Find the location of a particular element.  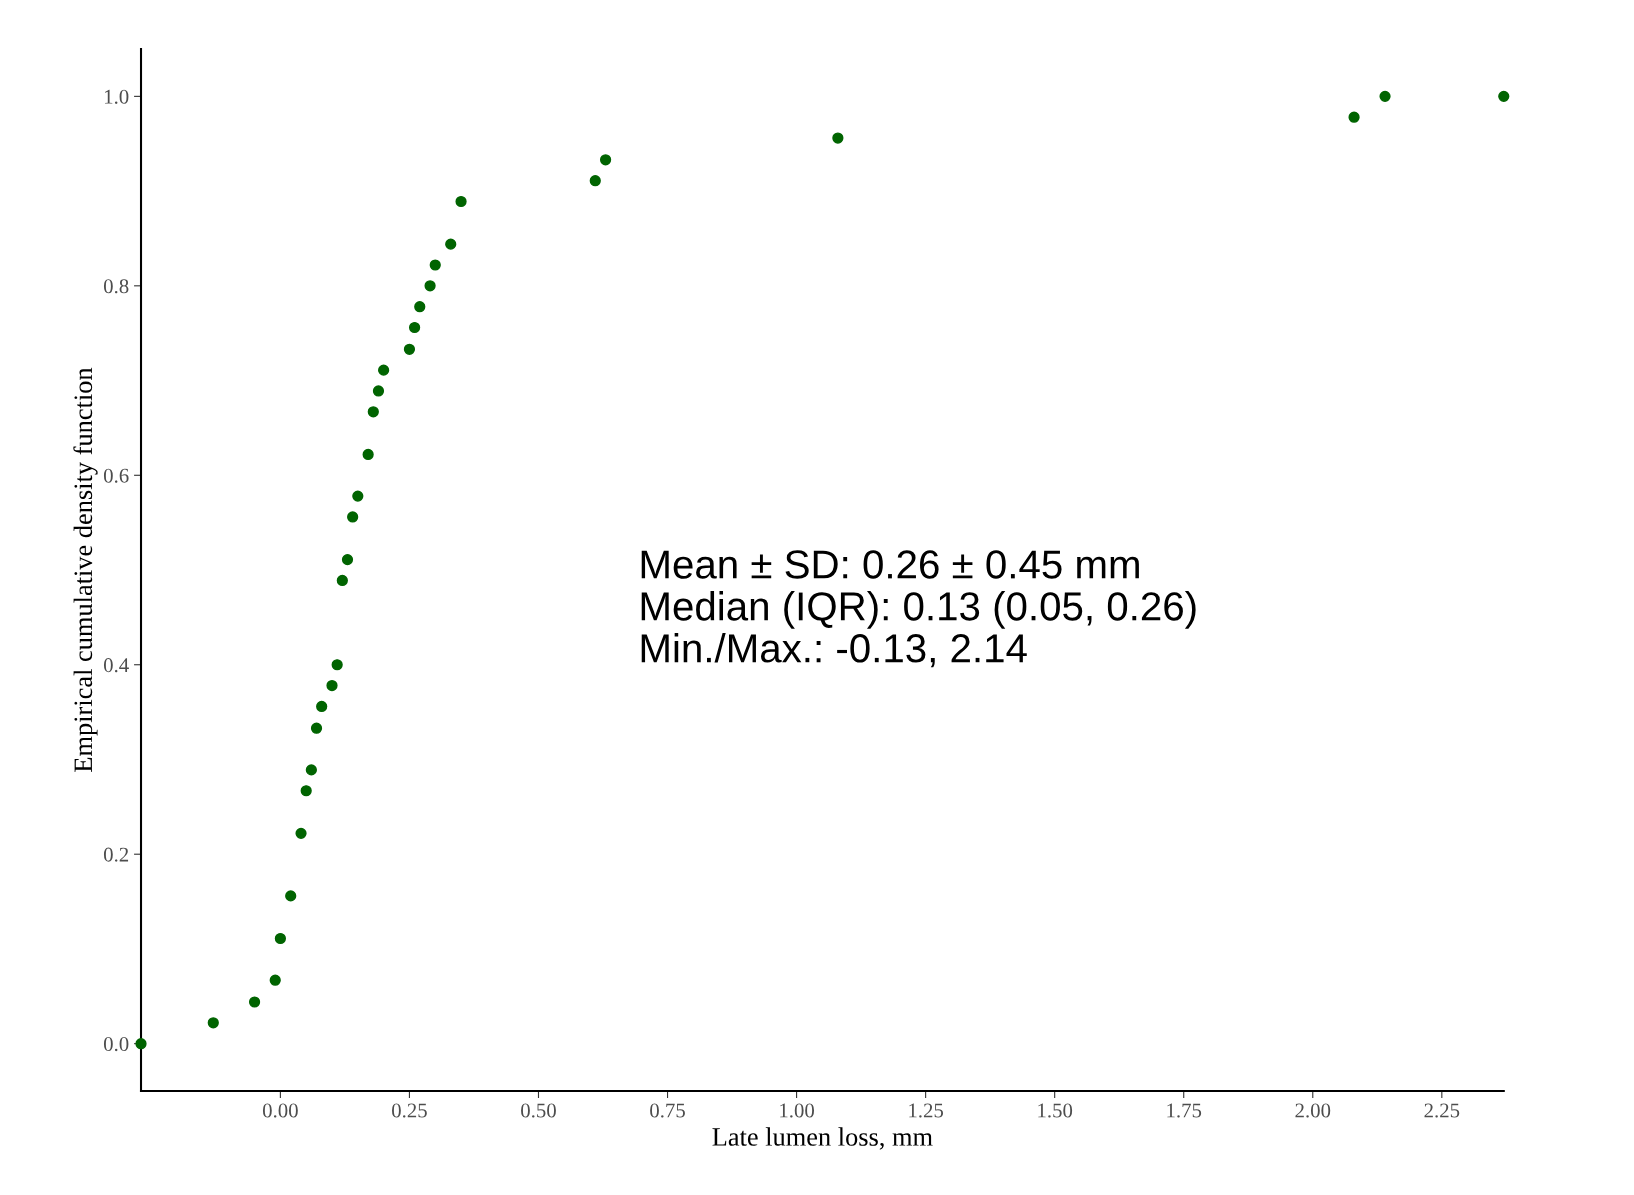

x-tick-label: 0.50 is located at coordinates (538, 1110).